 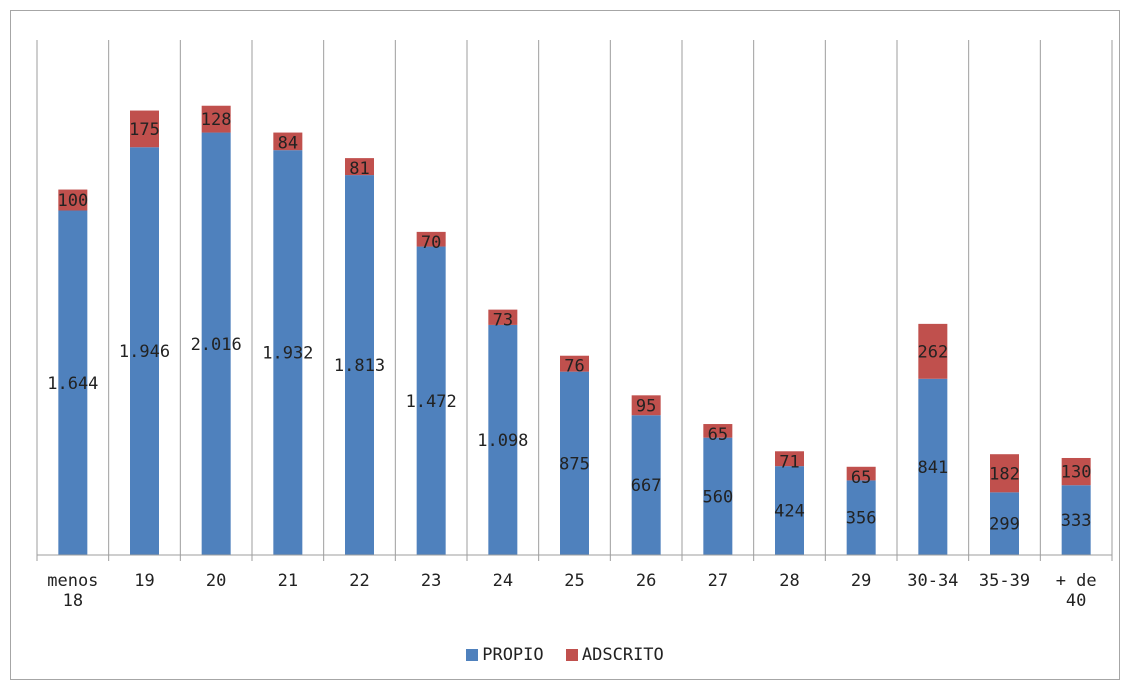 I want to click on data-label-propio: 1.098, so click(x=502, y=441).